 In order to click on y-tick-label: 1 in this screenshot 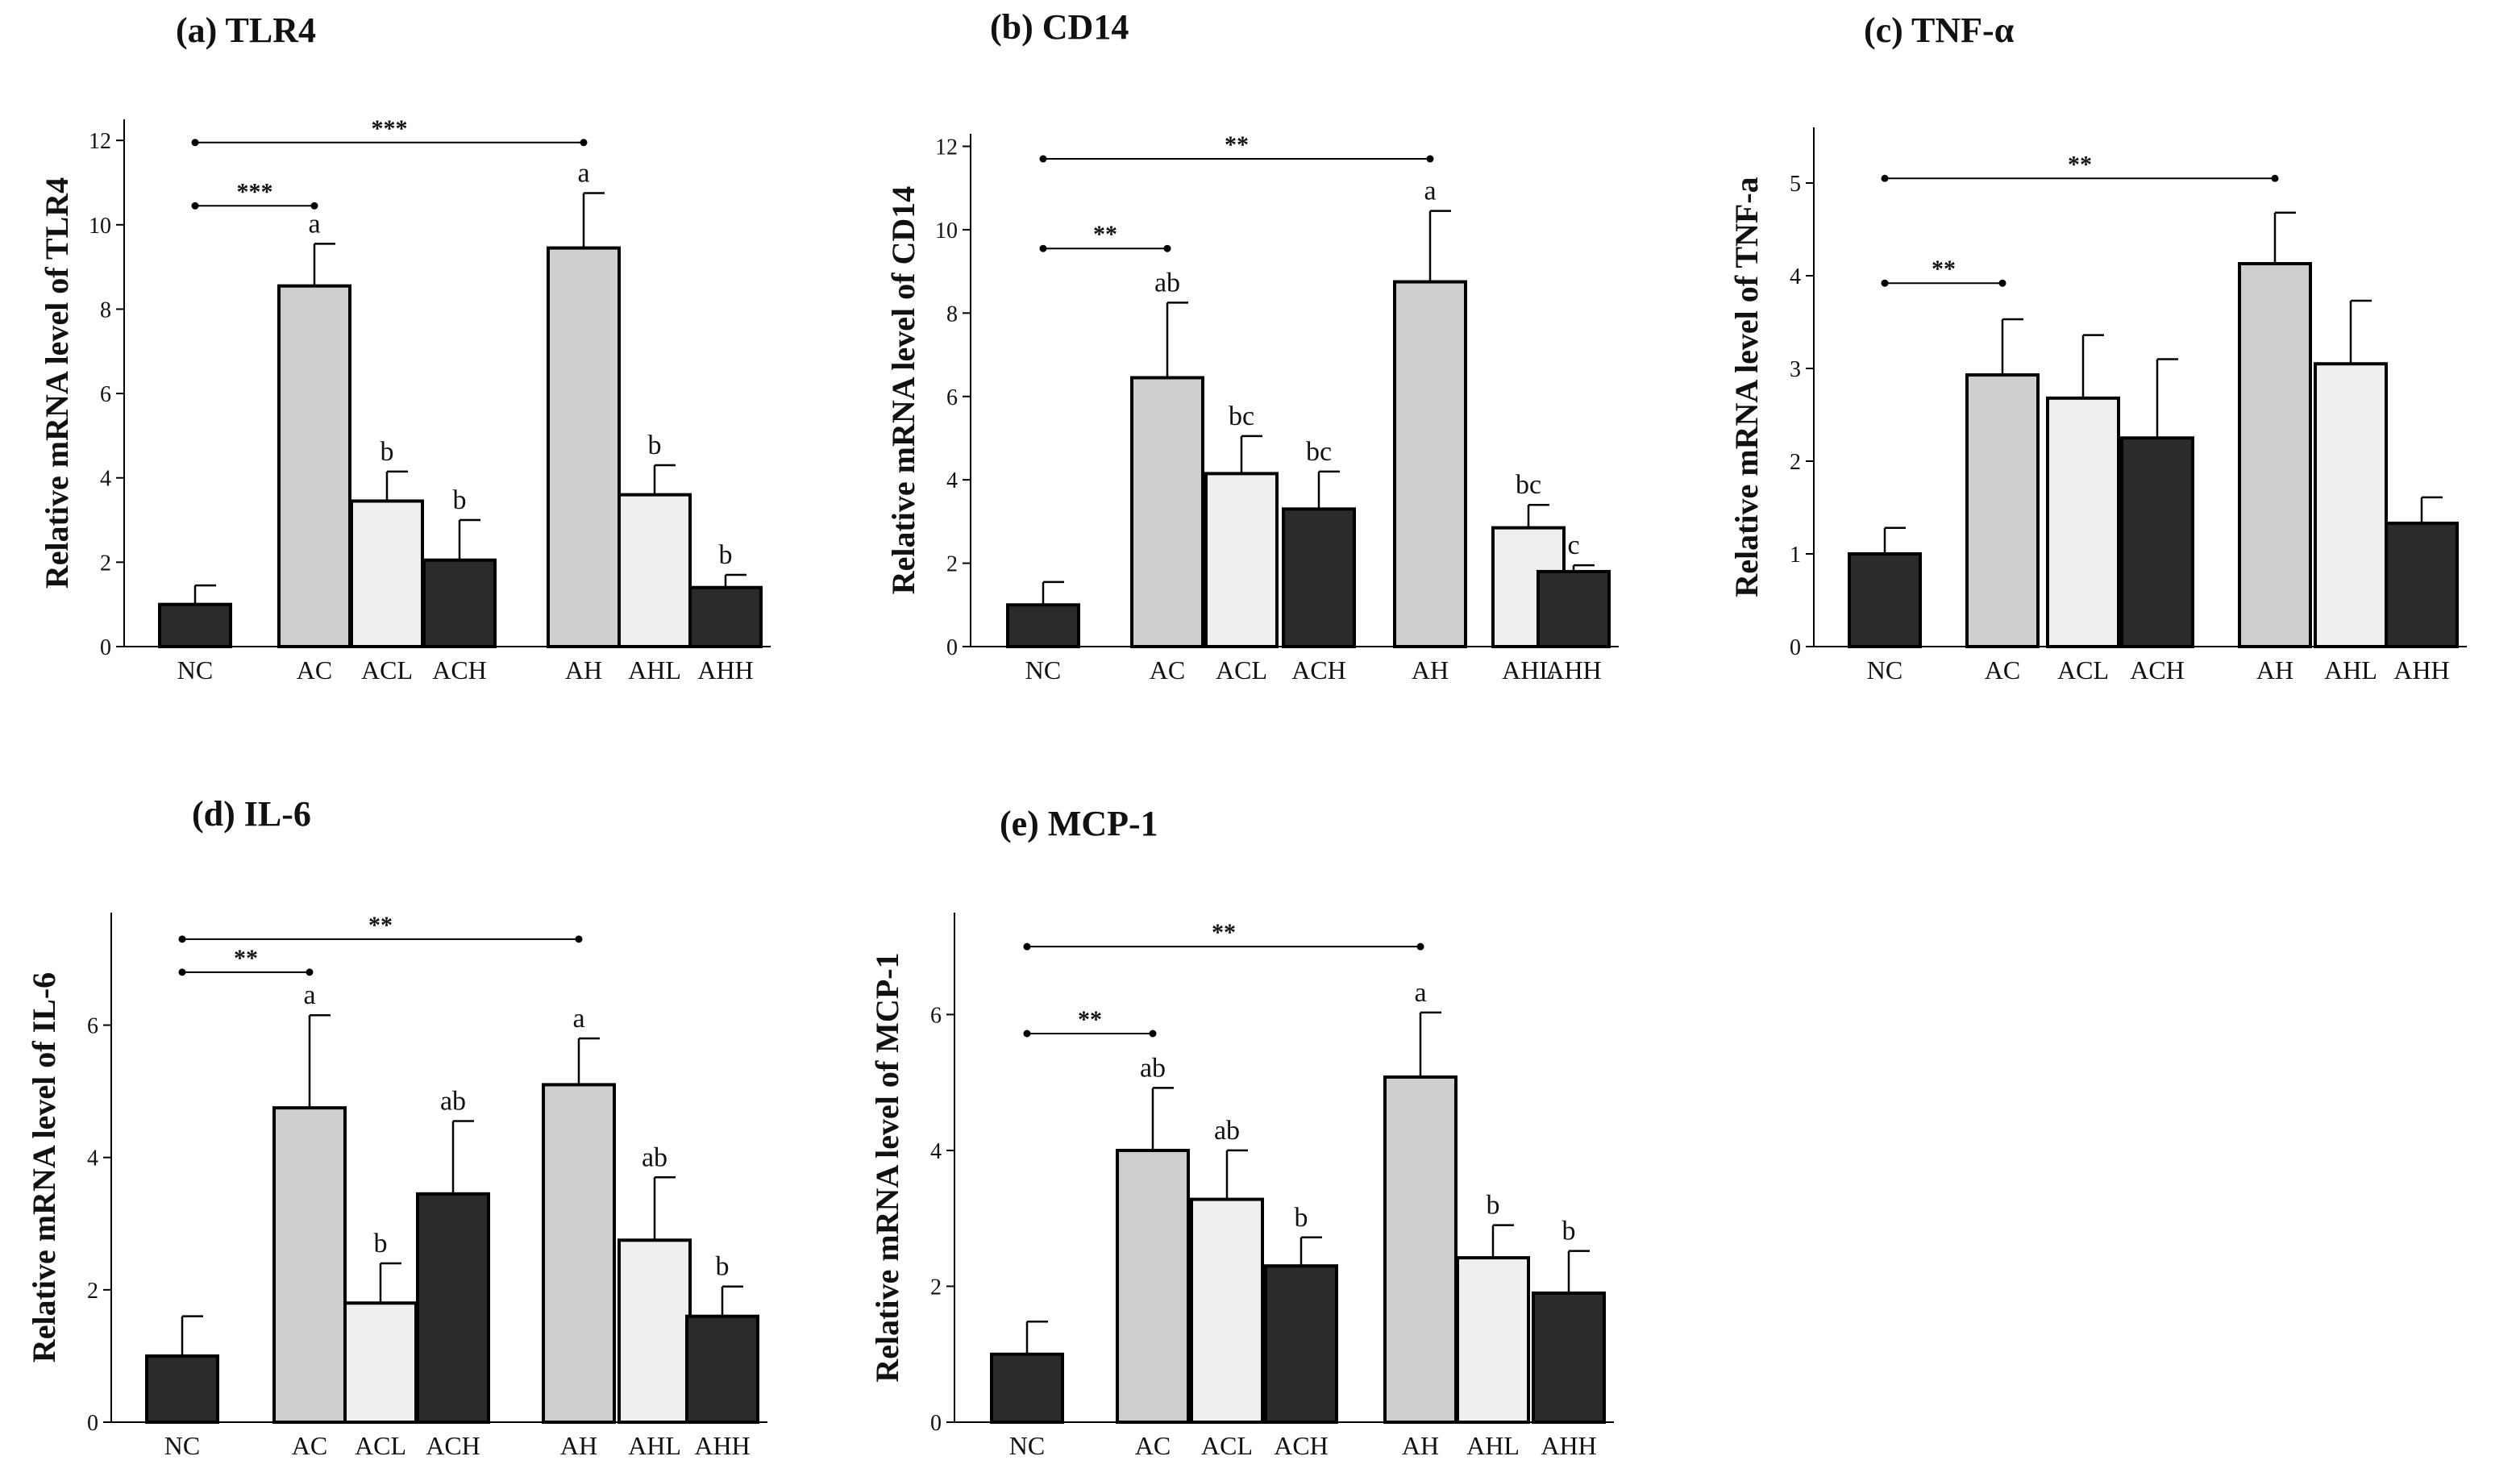, I will do `click(1795, 555)`.